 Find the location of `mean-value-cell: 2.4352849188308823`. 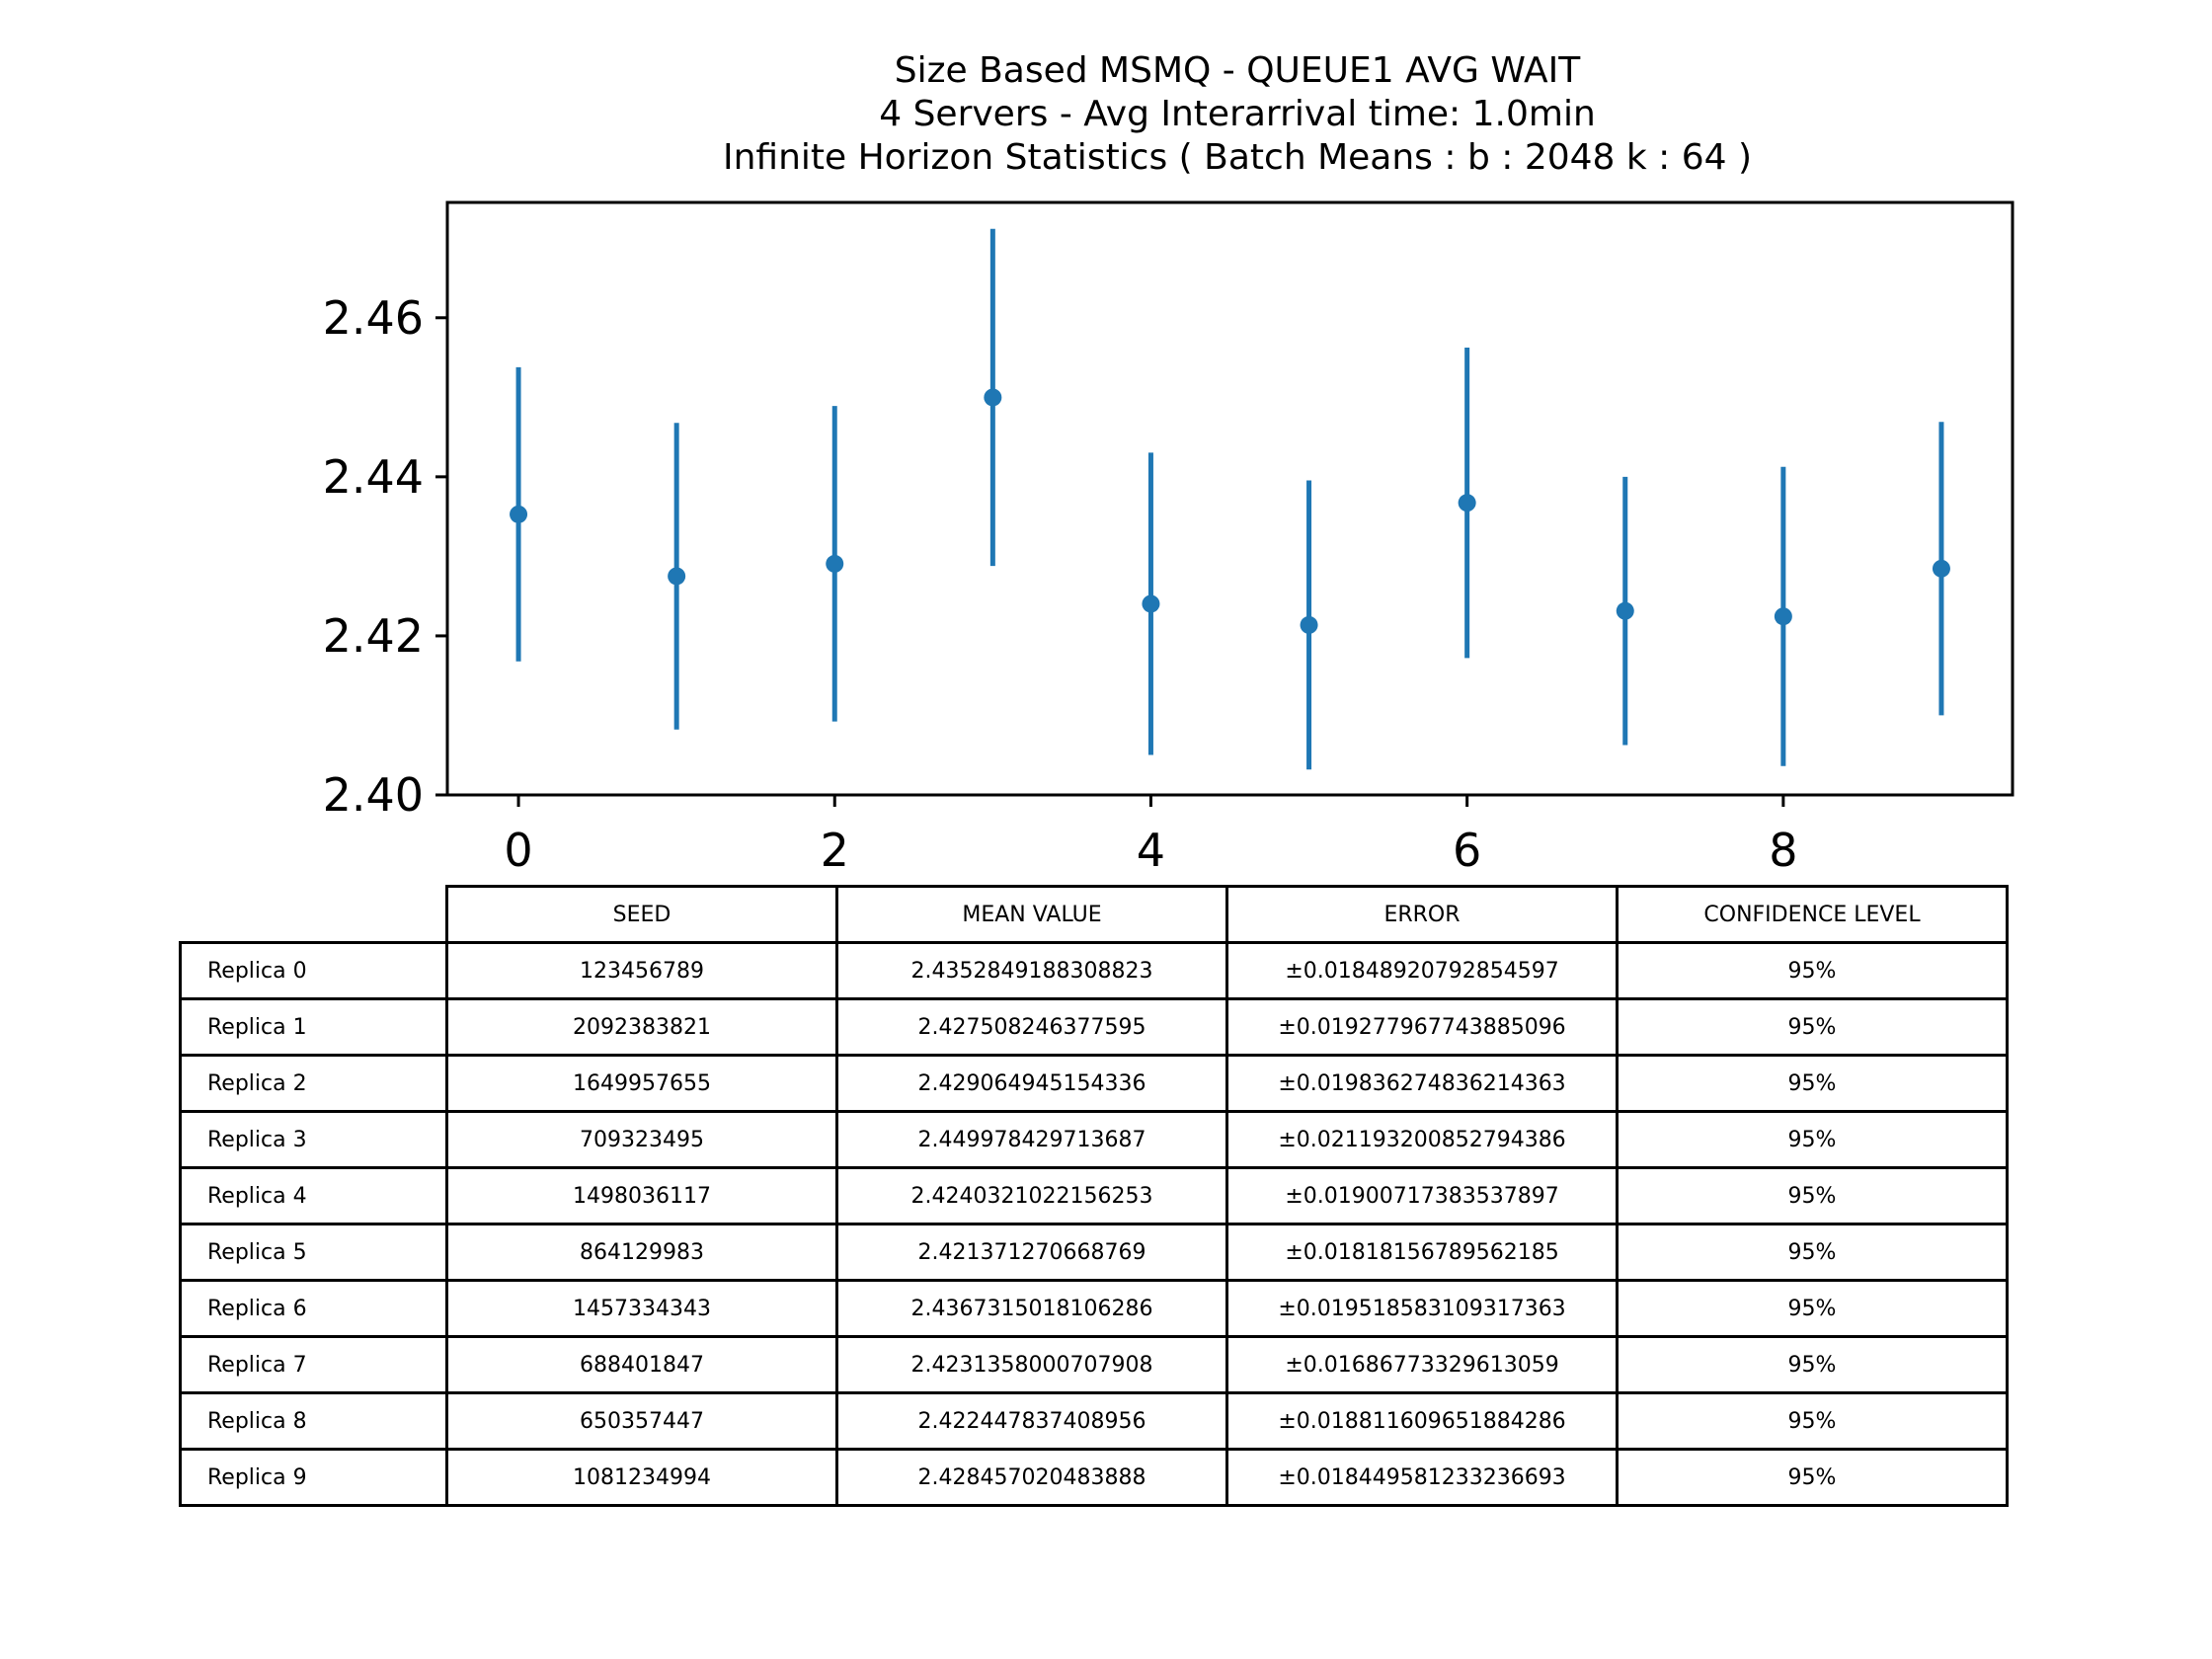

mean-value-cell: 2.4352849188308823 is located at coordinates (1032, 971).